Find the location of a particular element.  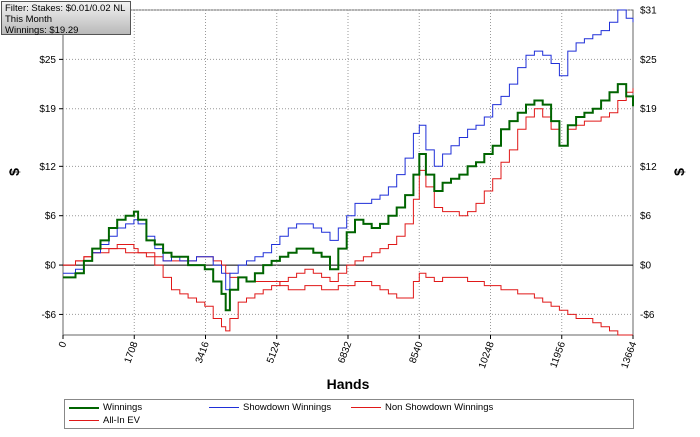

y-tick-label-right: $31 is located at coordinates (648, 11).